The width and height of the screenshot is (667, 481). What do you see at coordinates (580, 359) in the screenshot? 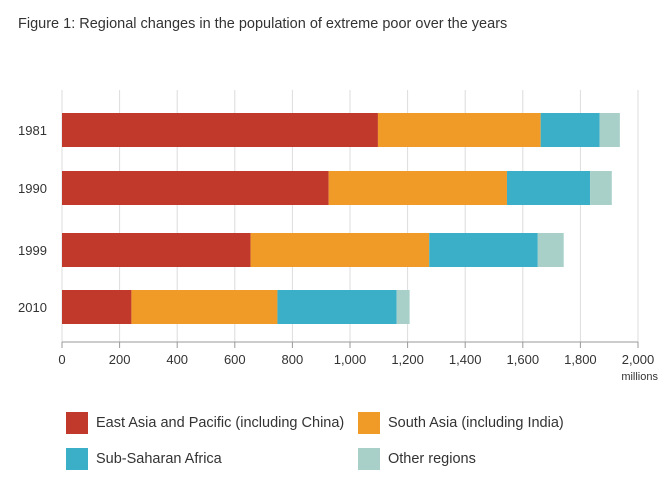
I see `x-tick-label: 1,800` at bounding box center [580, 359].